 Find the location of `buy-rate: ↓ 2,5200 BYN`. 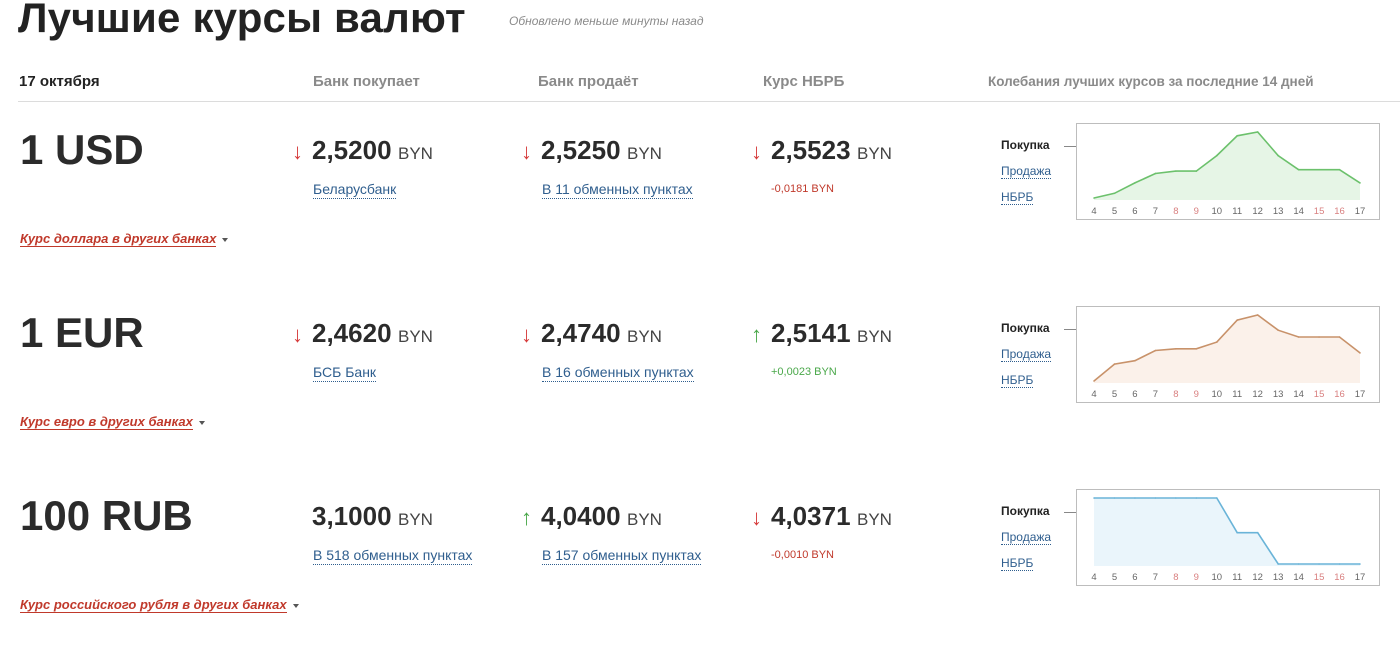

buy-rate: ↓ 2,5200 BYN is located at coordinates (362, 150).